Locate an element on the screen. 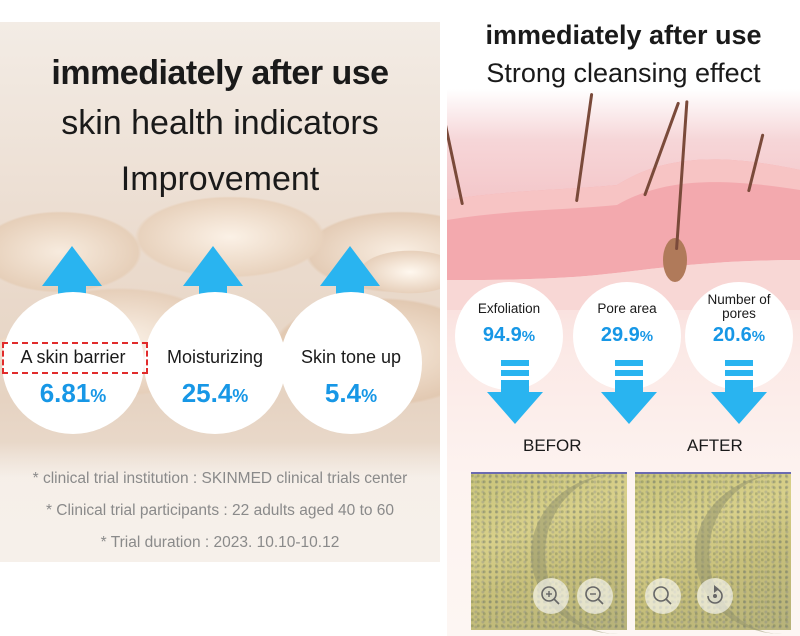  metric-label: Skin tone up is located at coordinates (351, 357).